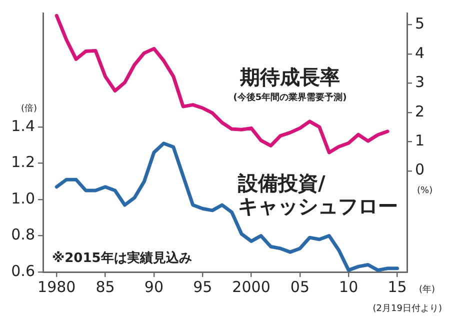  What do you see at coordinates (290, 97) in the screenshot?
I see `annotation: (今後5年間の業界需要予測)` at bounding box center [290, 97].